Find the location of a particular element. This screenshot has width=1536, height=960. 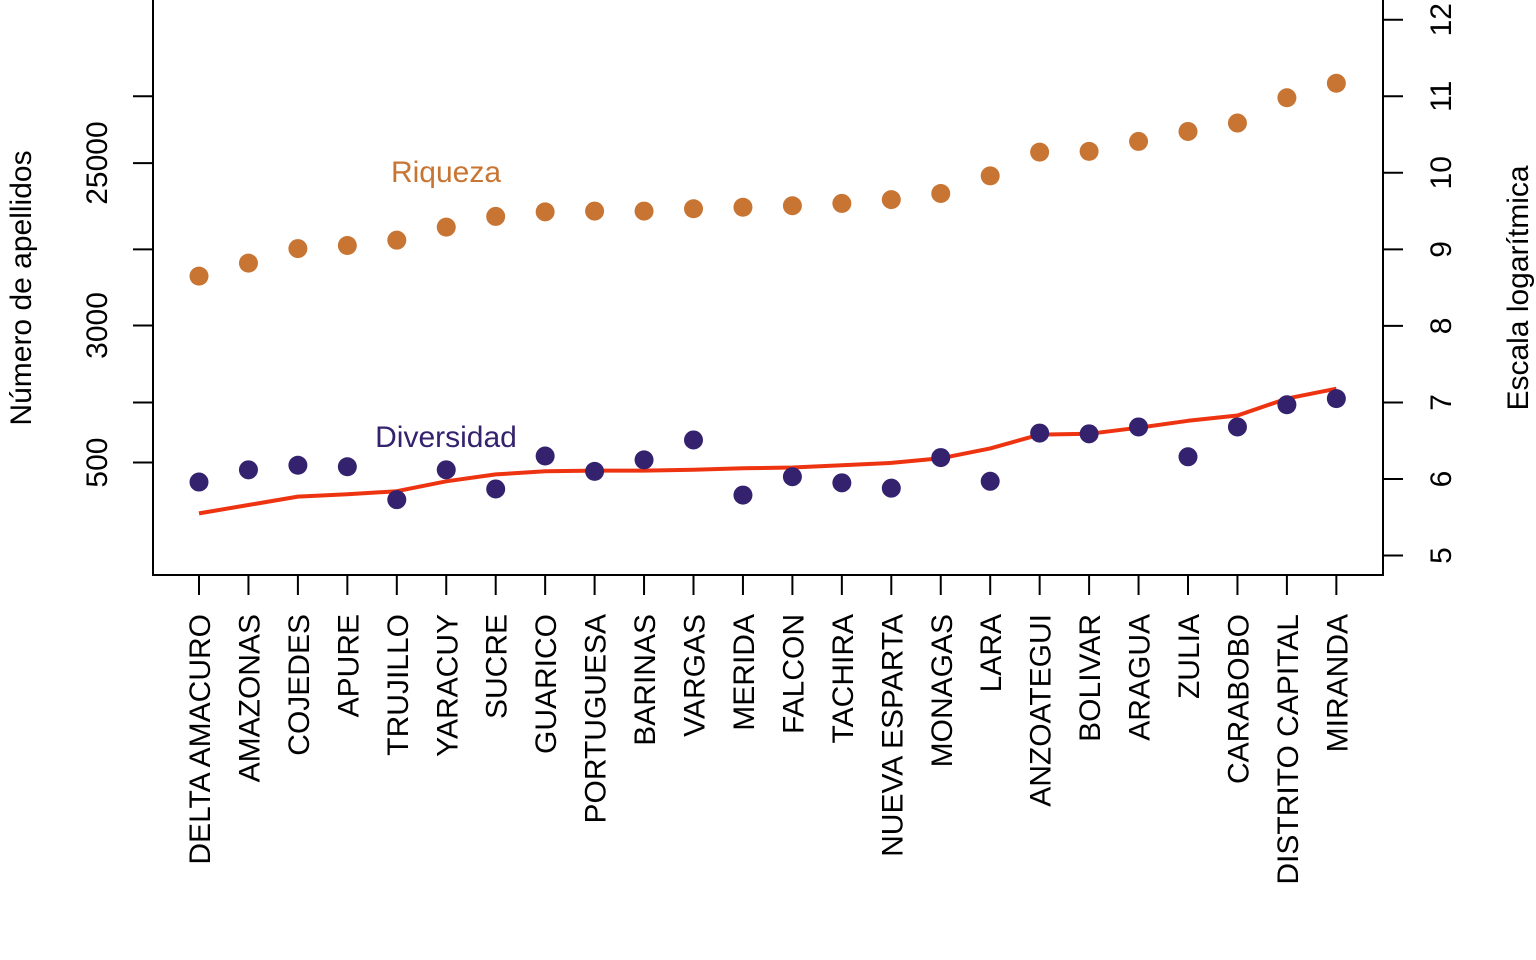

x-tick-label: TACHIRA is located at coordinates (843, 678).